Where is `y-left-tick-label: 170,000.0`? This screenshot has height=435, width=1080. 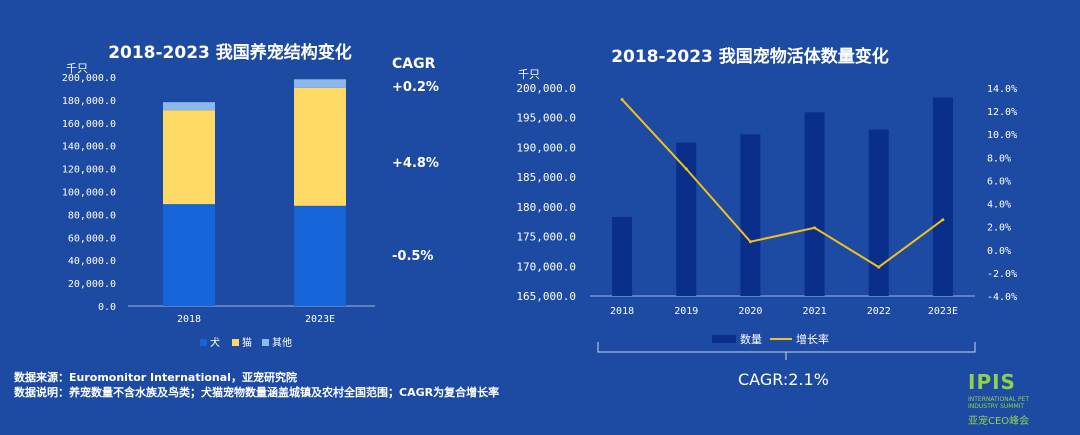
y-left-tick-label: 170,000.0 is located at coordinates (546, 266).